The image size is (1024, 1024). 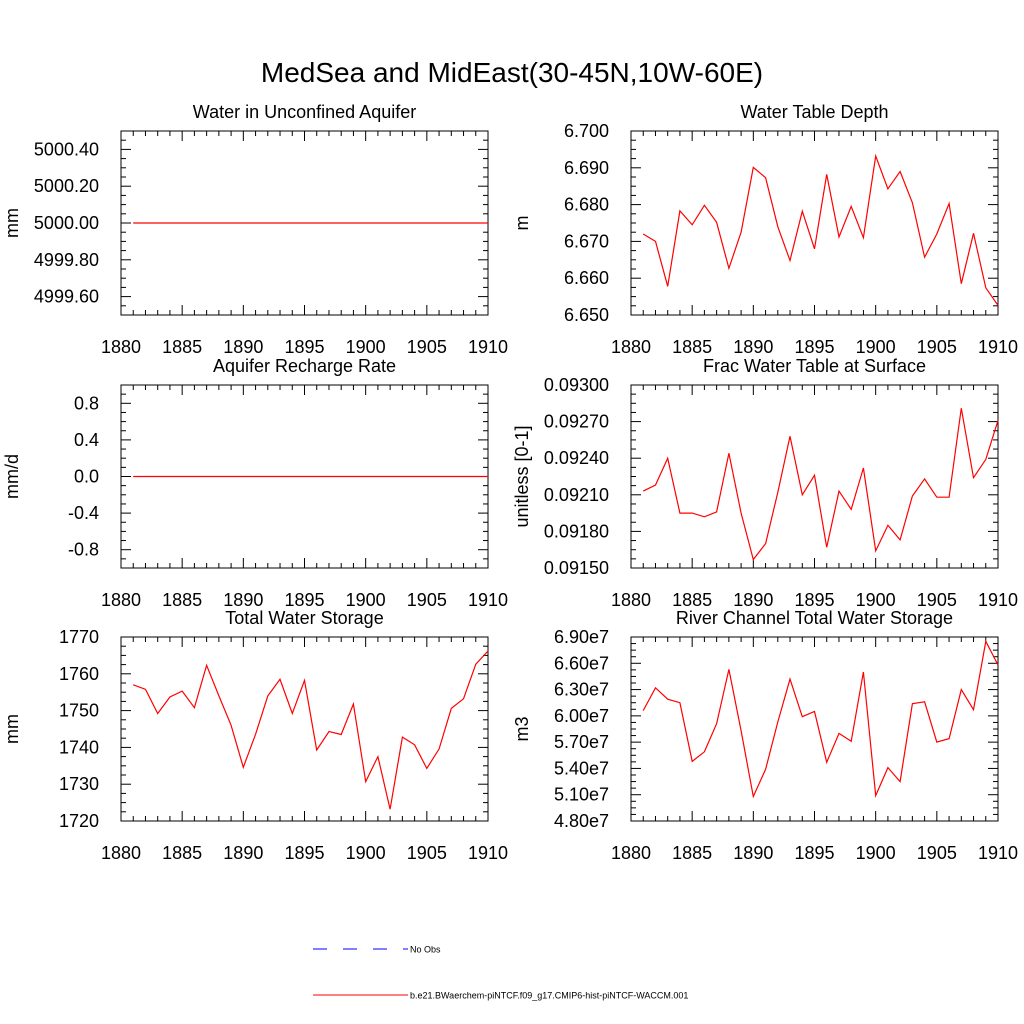 I want to click on y-axis-label: m3, so click(x=522, y=728).